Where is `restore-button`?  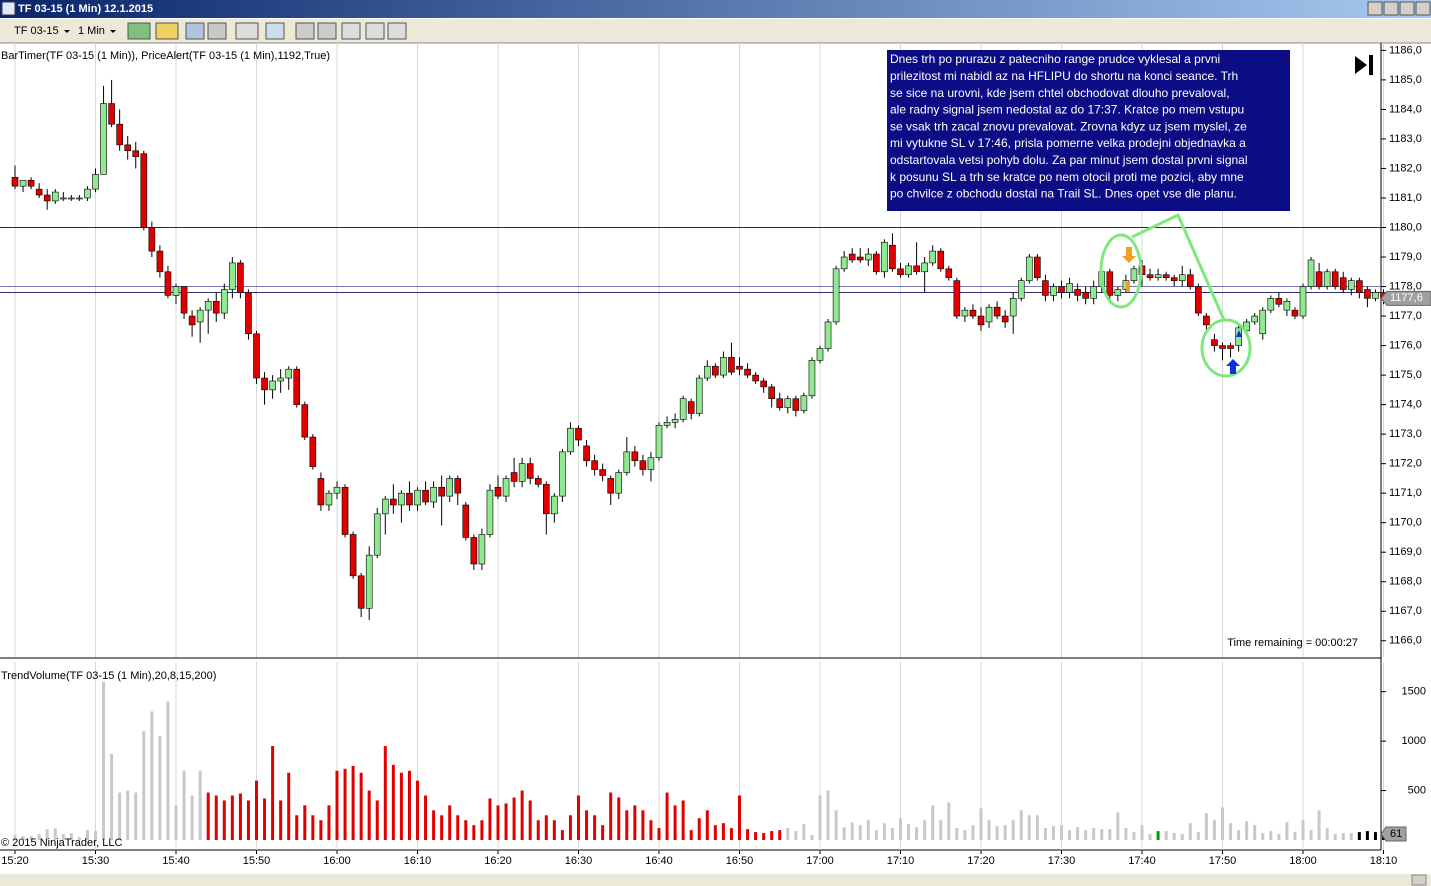 restore-button is located at coordinates (1391, 8).